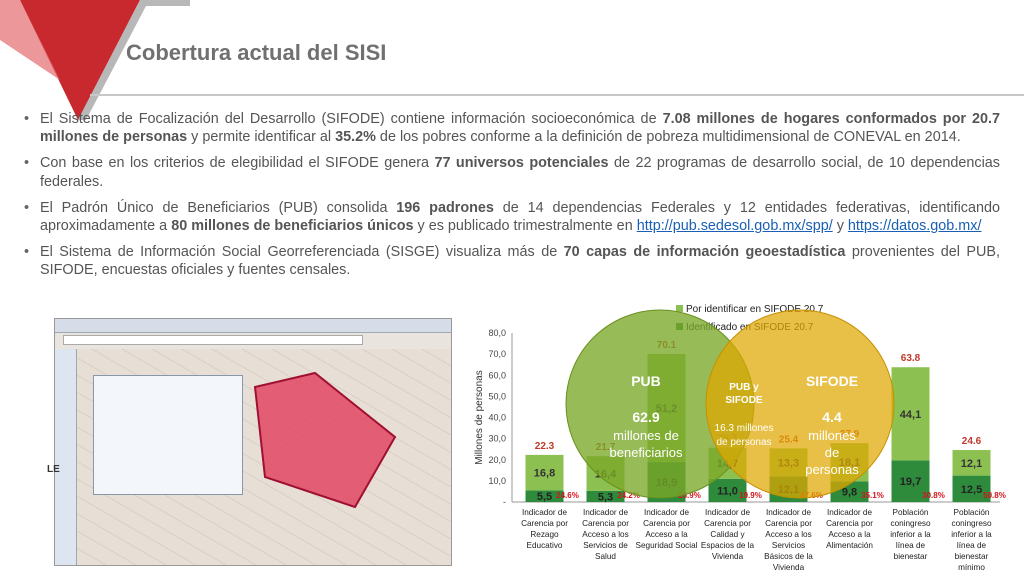 The image size is (1024, 576). Describe the element at coordinates (504, 502) in the screenshot. I see `y-tick-label: -` at that location.